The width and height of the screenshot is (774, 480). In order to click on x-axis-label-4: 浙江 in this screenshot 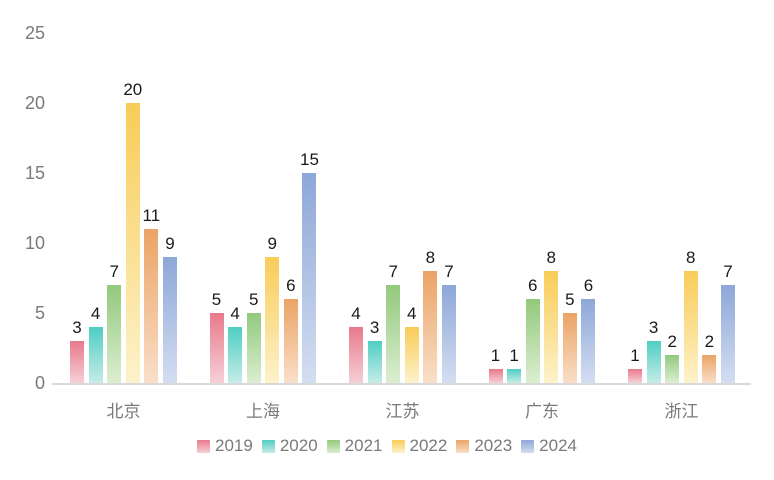, I will do `click(681, 411)`.